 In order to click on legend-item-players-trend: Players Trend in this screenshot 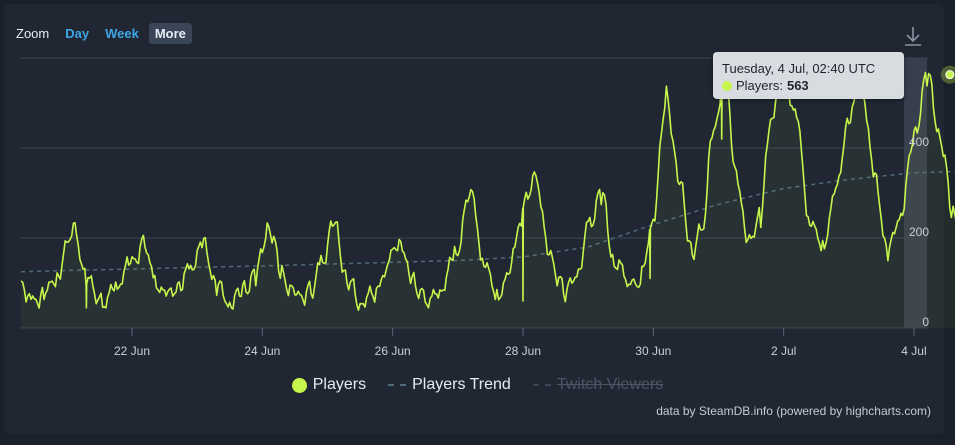, I will do `click(449, 385)`.